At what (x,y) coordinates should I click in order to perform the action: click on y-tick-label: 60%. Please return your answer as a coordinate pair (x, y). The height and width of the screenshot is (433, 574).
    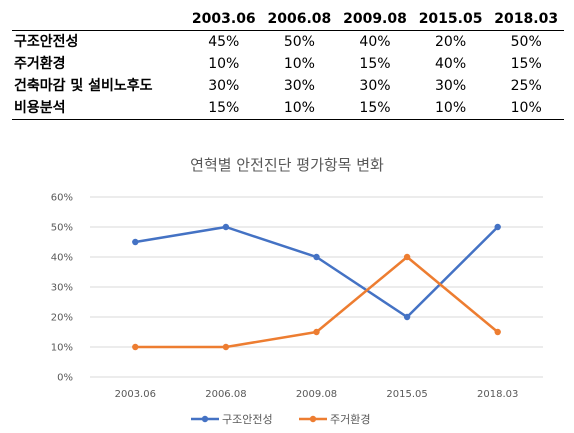
    Looking at the image, I should click on (62, 198).